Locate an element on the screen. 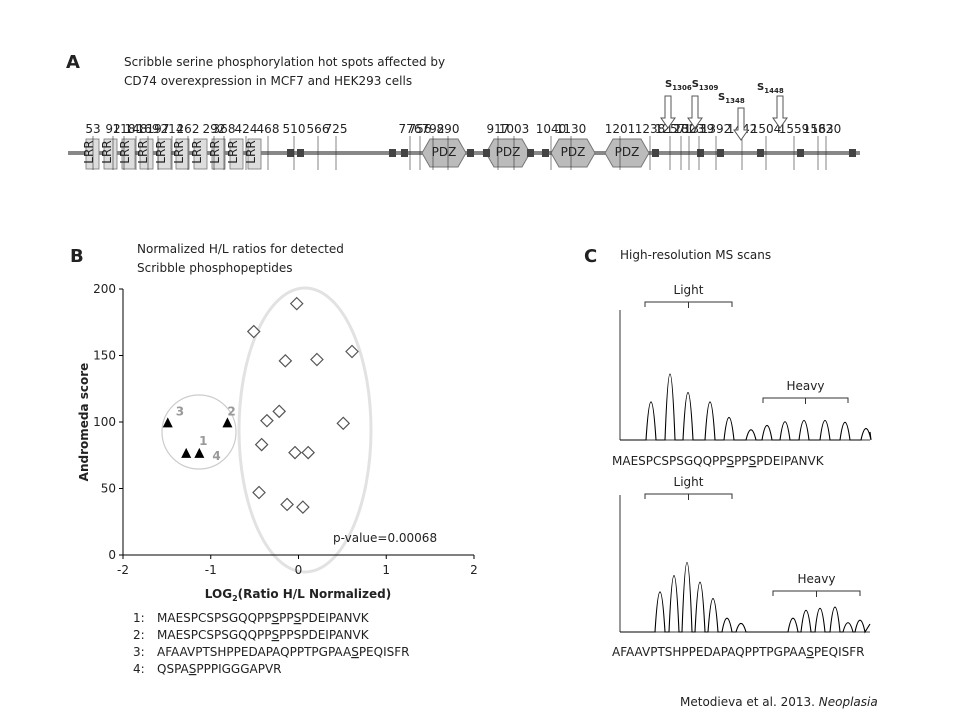 This screenshot has height=720, width=960. site-label: S1448 is located at coordinates (770, 88).